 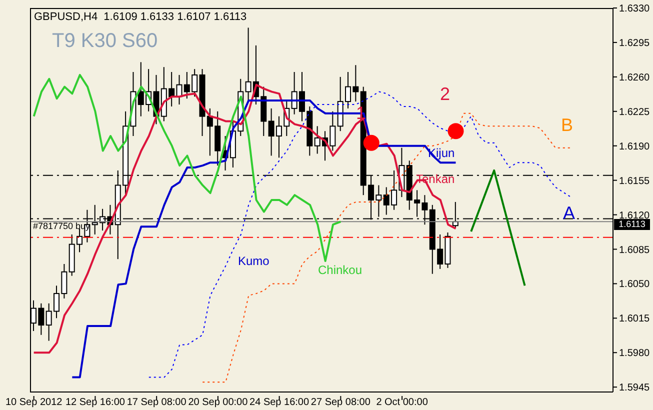 I want to click on annotation: Kumo, so click(x=254, y=261).